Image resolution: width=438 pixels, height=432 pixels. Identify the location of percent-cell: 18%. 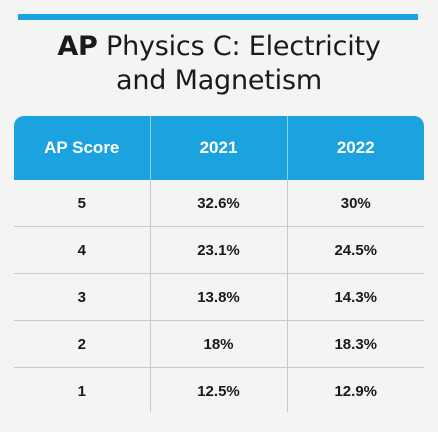
(218, 344).